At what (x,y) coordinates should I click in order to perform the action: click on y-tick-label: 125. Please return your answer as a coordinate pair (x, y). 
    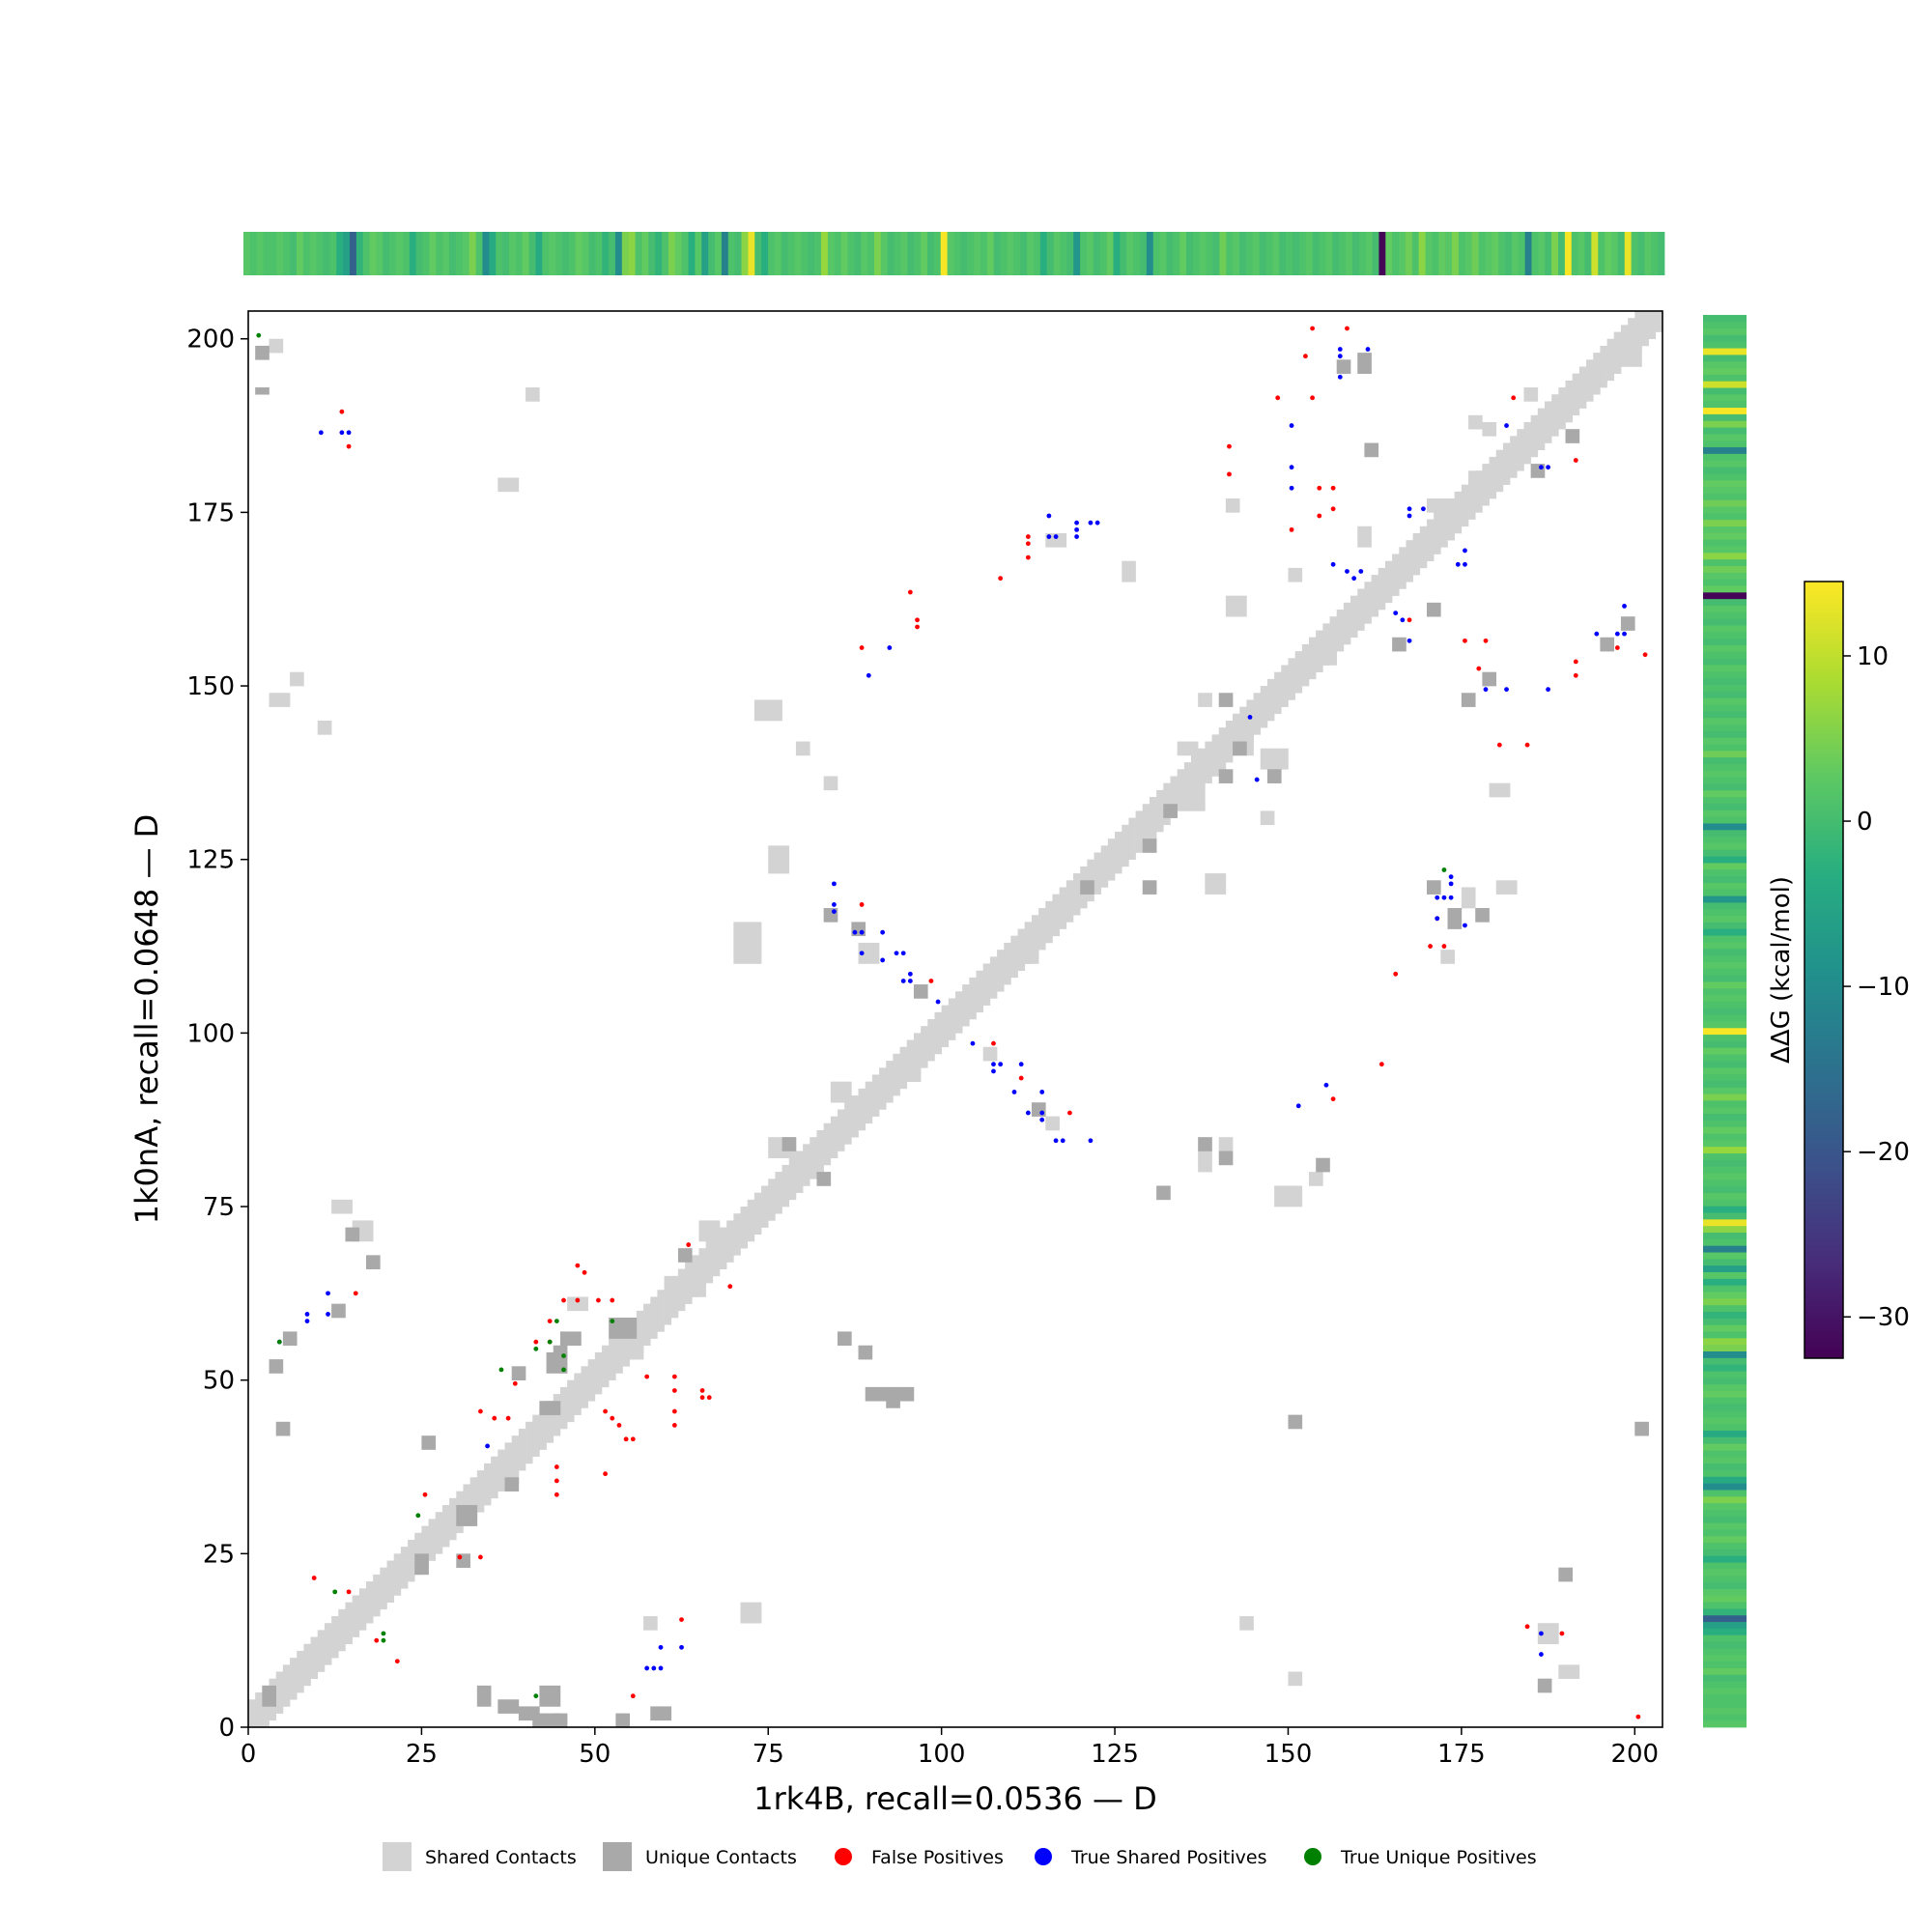
    Looking at the image, I should click on (210, 860).